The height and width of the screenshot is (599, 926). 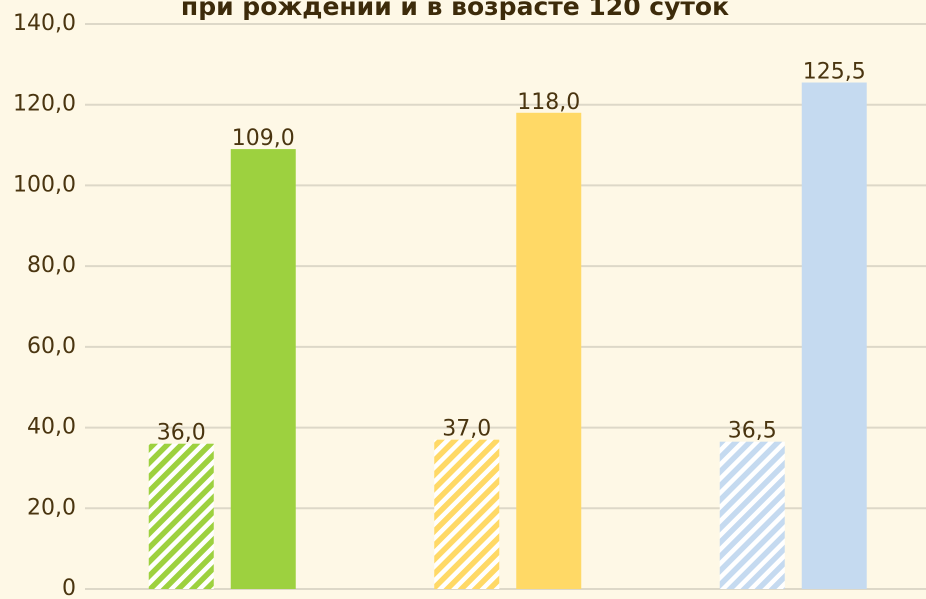 I want to click on y-tick-label: 80,0, so click(x=51, y=265).